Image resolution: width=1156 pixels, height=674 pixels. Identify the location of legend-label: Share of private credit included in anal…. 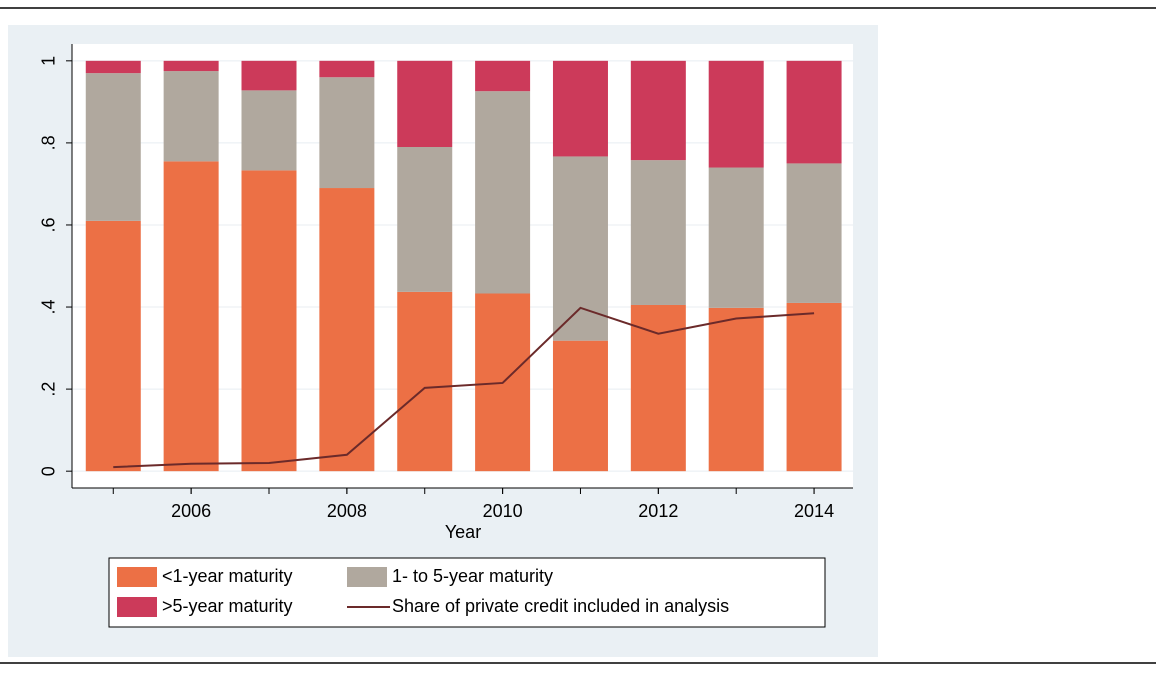
(560, 606).